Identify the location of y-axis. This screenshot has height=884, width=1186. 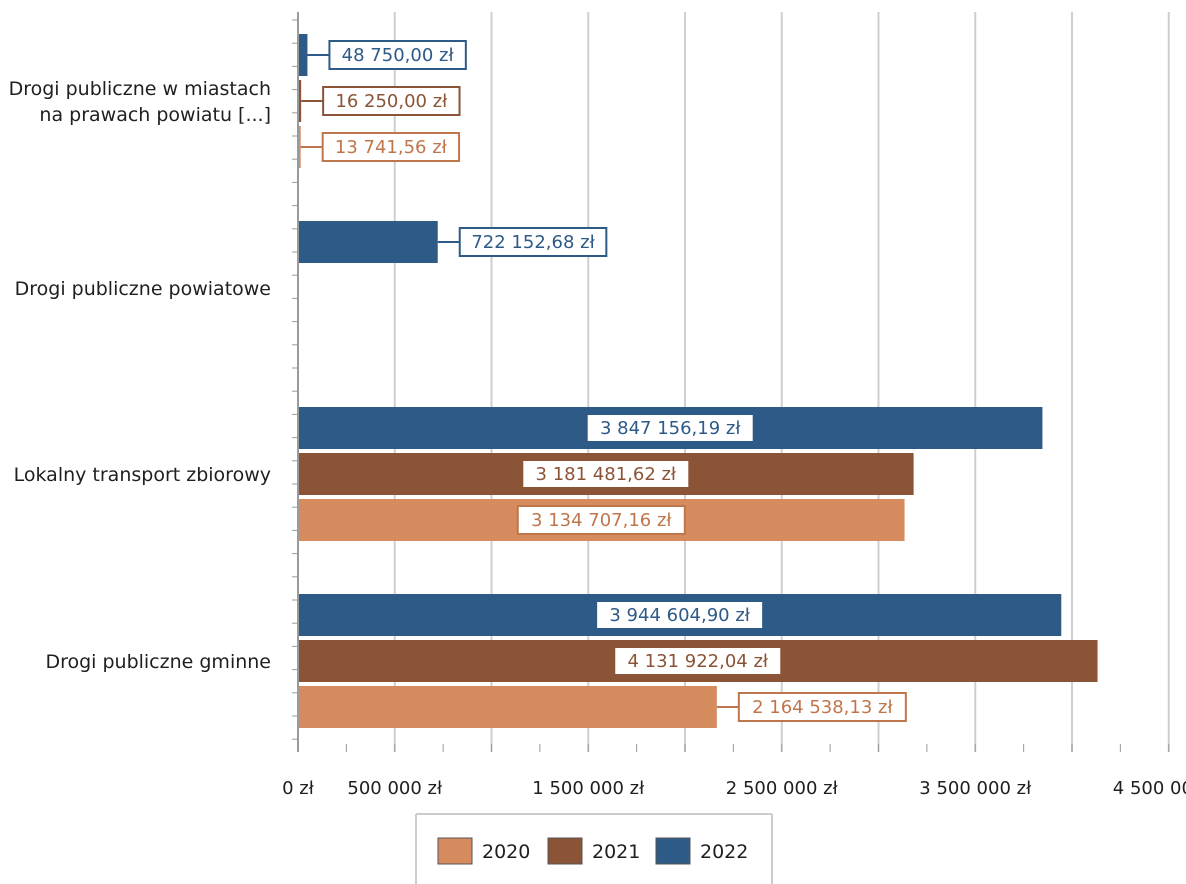
(295, 382).